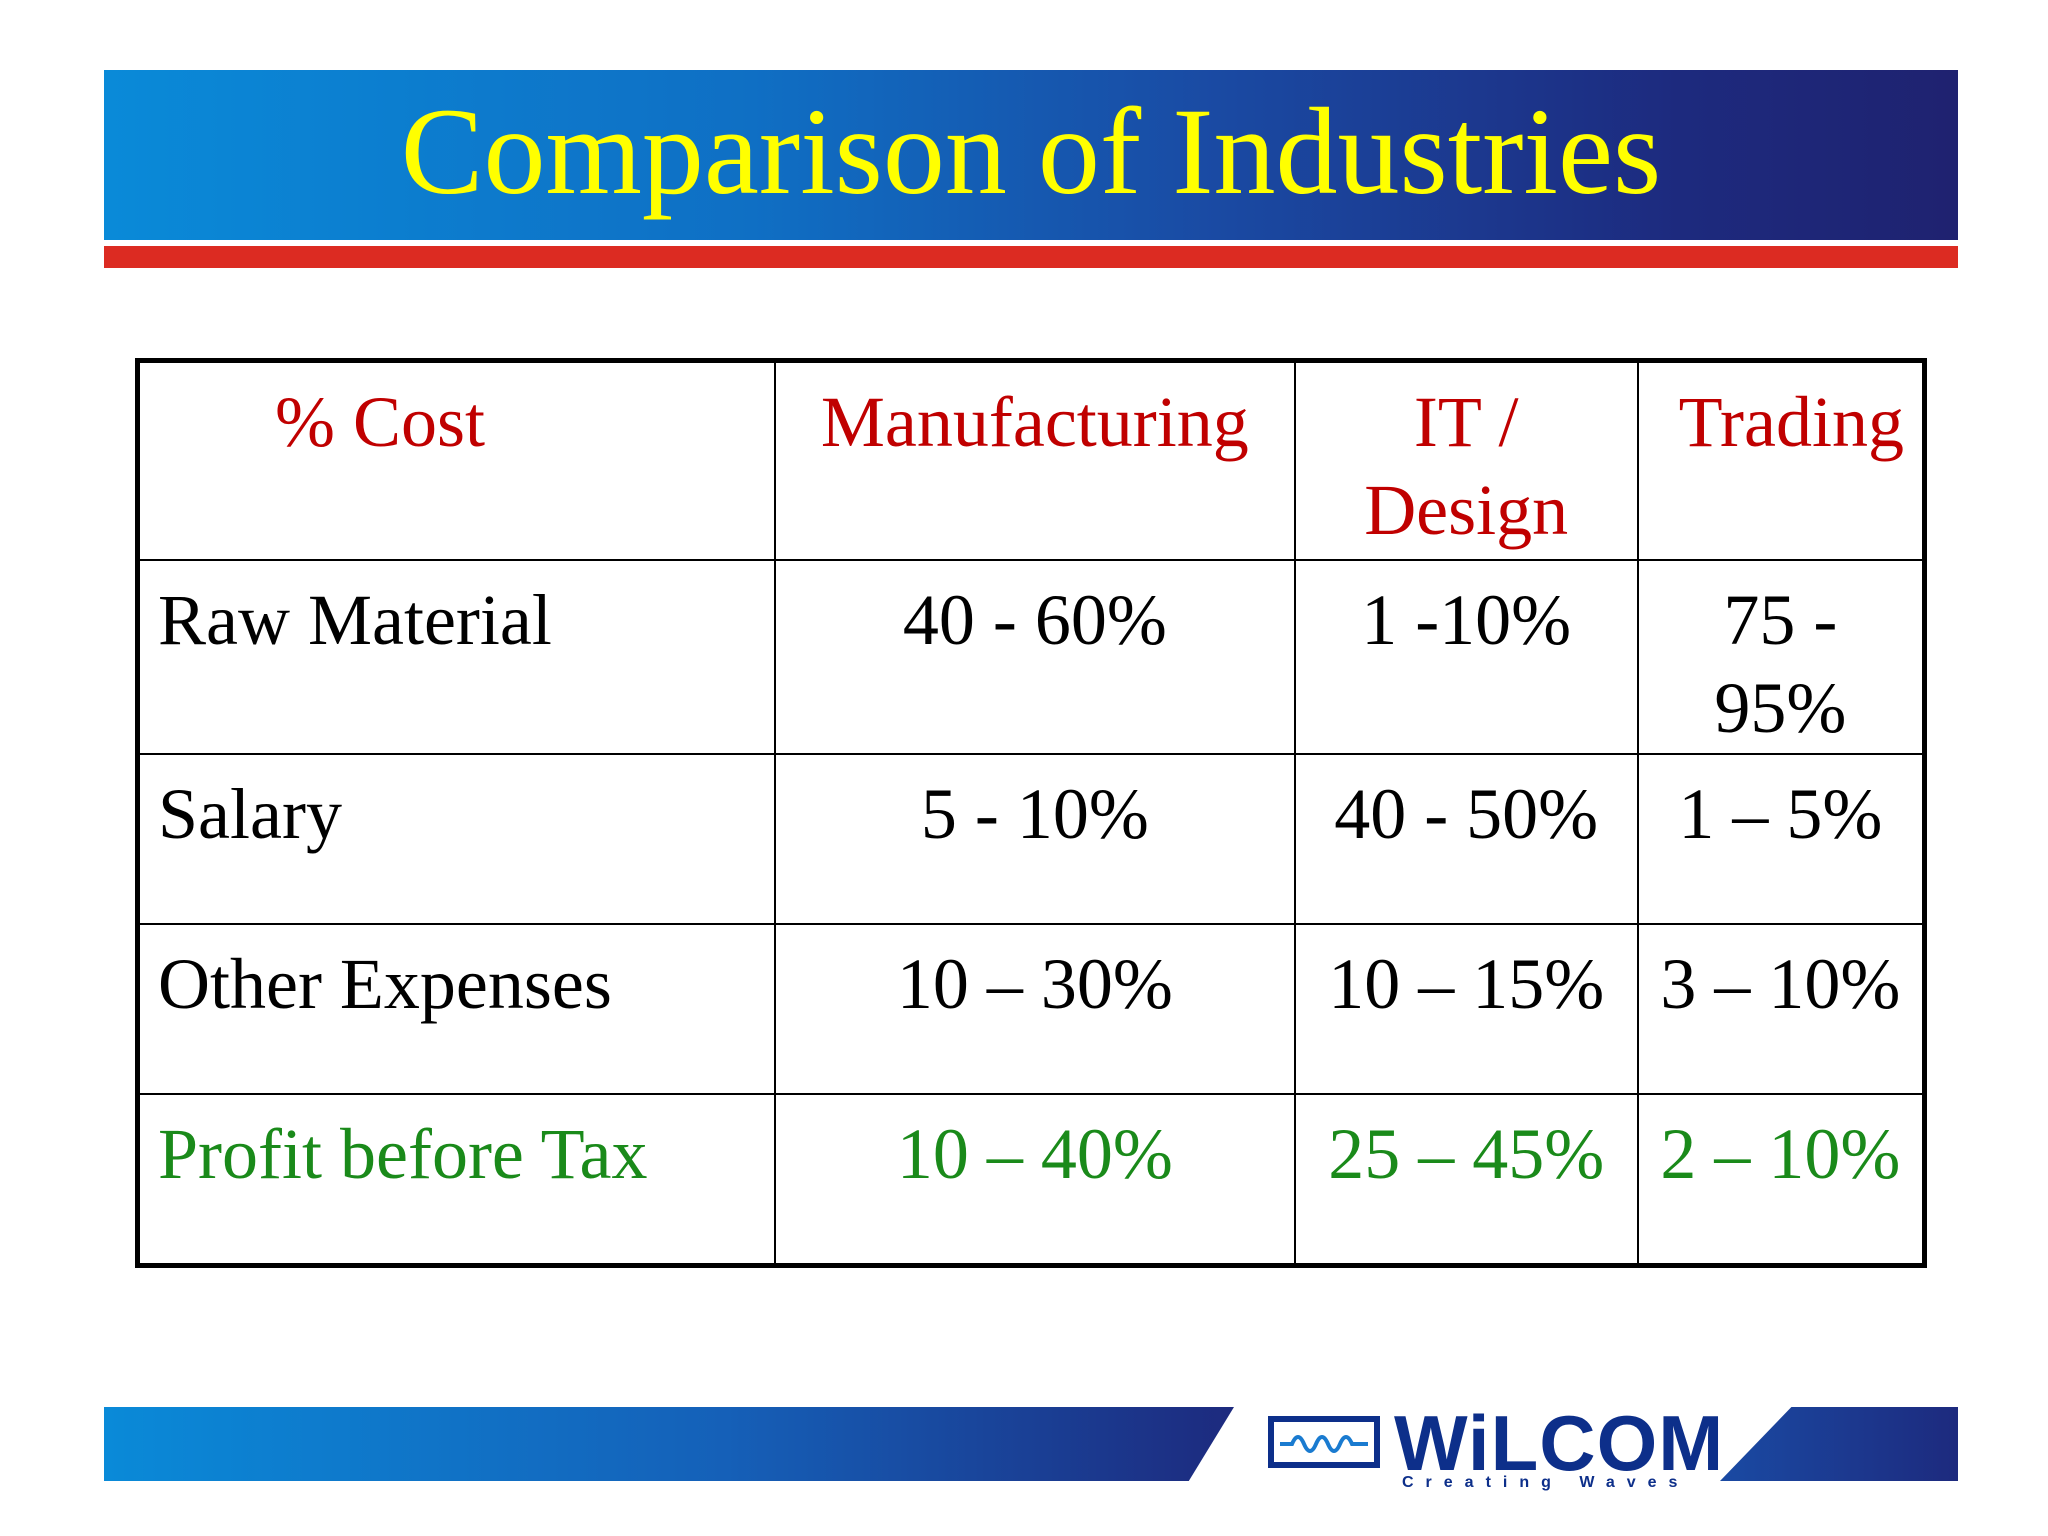 The height and width of the screenshot is (1536, 2048). What do you see at coordinates (1781, 1179) in the screenshot?
I see `cell-trading: 2 – 10%` at bounding box center [1781, 1179].